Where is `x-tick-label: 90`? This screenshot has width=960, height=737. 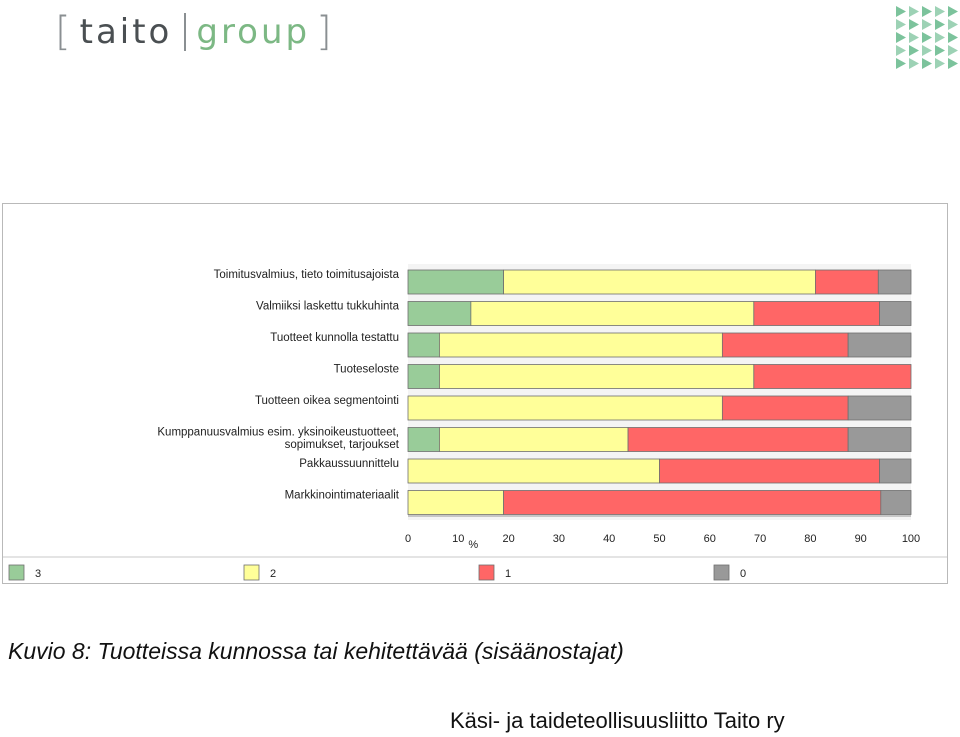 x-tick-label: 90 is located at coordinates (861, 539).